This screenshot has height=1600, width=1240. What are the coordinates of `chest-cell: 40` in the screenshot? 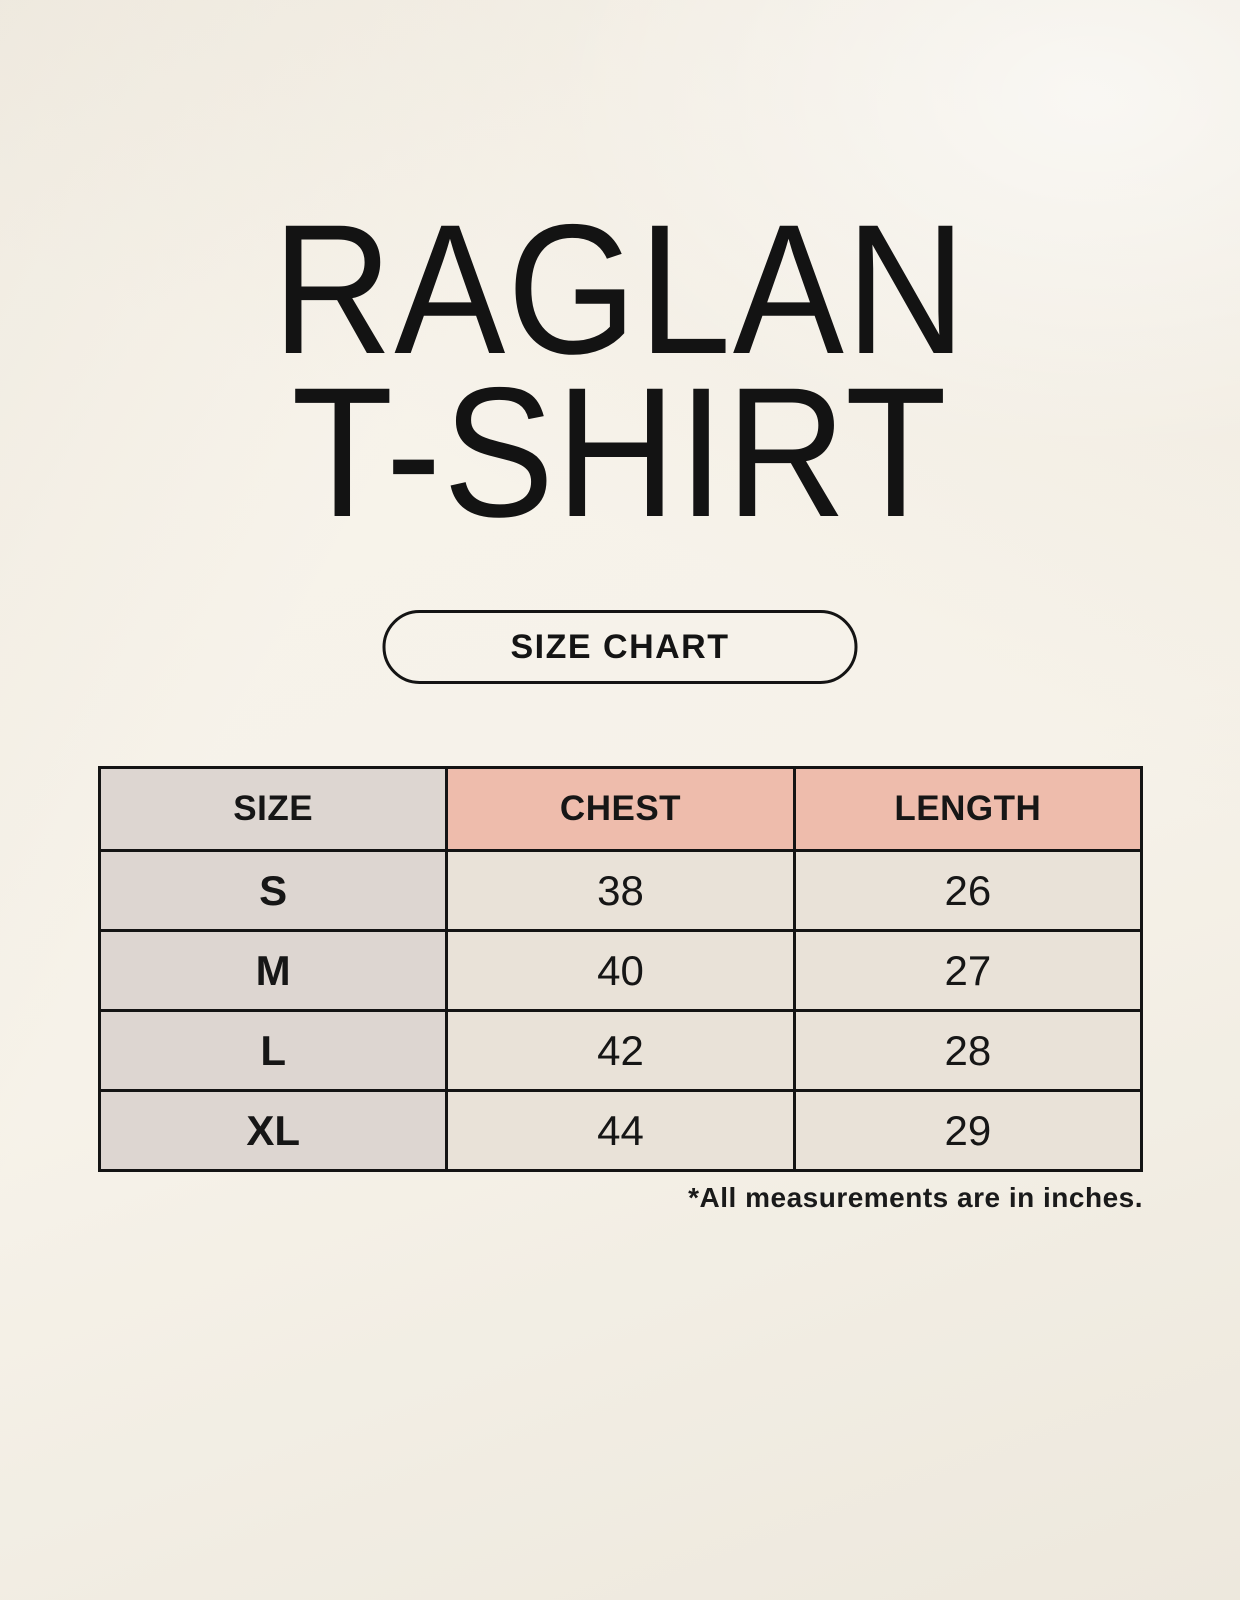 It's located at (620, 970).